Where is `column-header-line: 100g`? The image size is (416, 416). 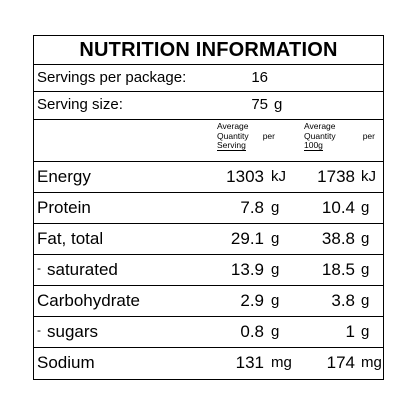
column-header-line: 100g is located at coordinates (313, 145).